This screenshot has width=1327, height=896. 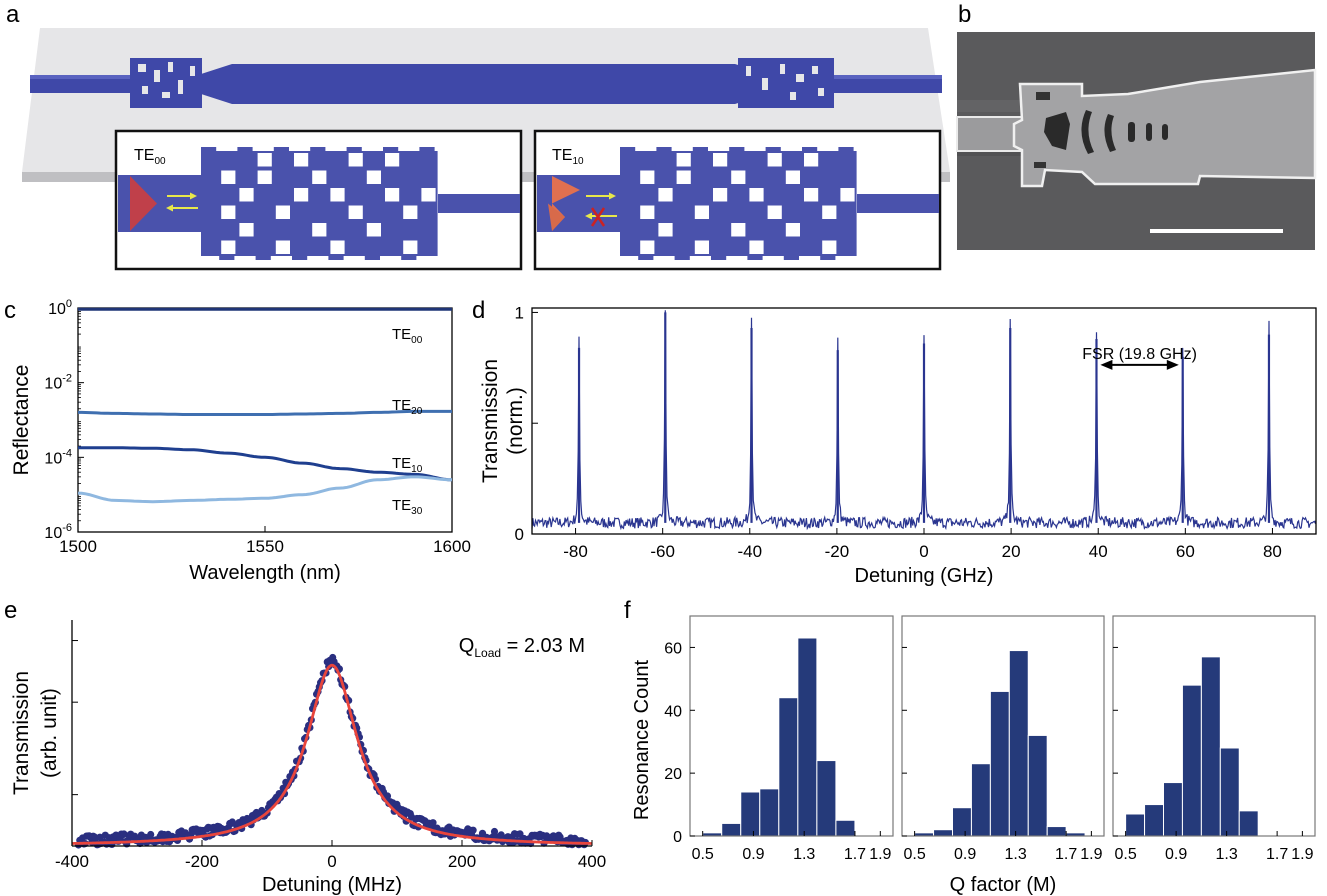 What do you see at coordinates (566, 190) in the screenshot?
I see `mode-profile-te10` at bounding box center [566, 190].